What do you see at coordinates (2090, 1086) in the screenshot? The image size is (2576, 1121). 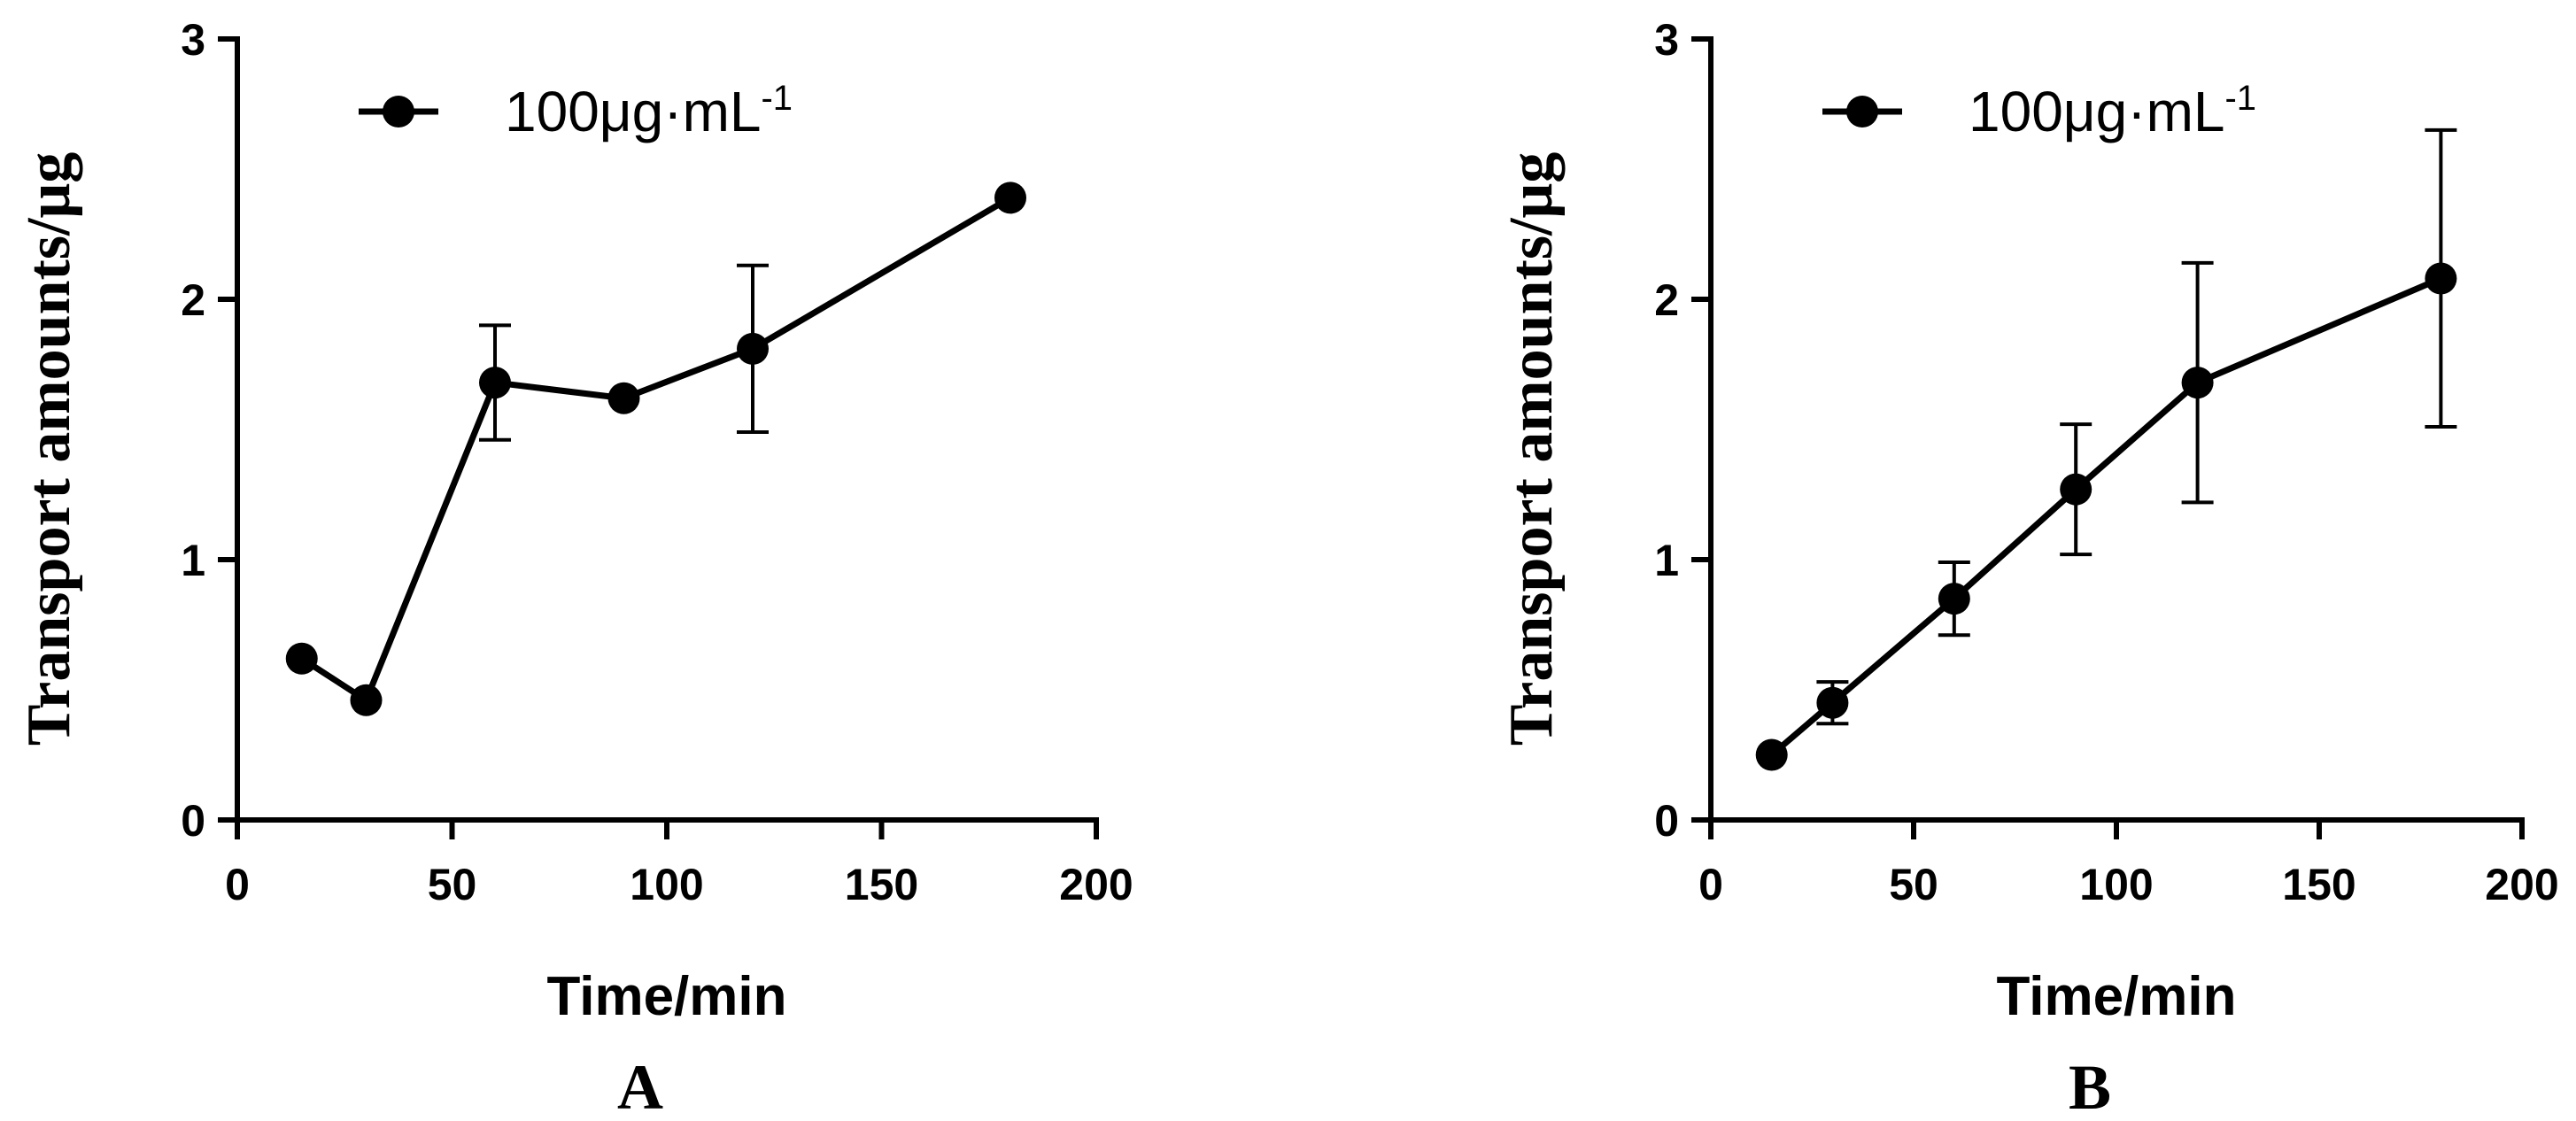 I see `panel-label: B` at bounding box center [2090, 1086].